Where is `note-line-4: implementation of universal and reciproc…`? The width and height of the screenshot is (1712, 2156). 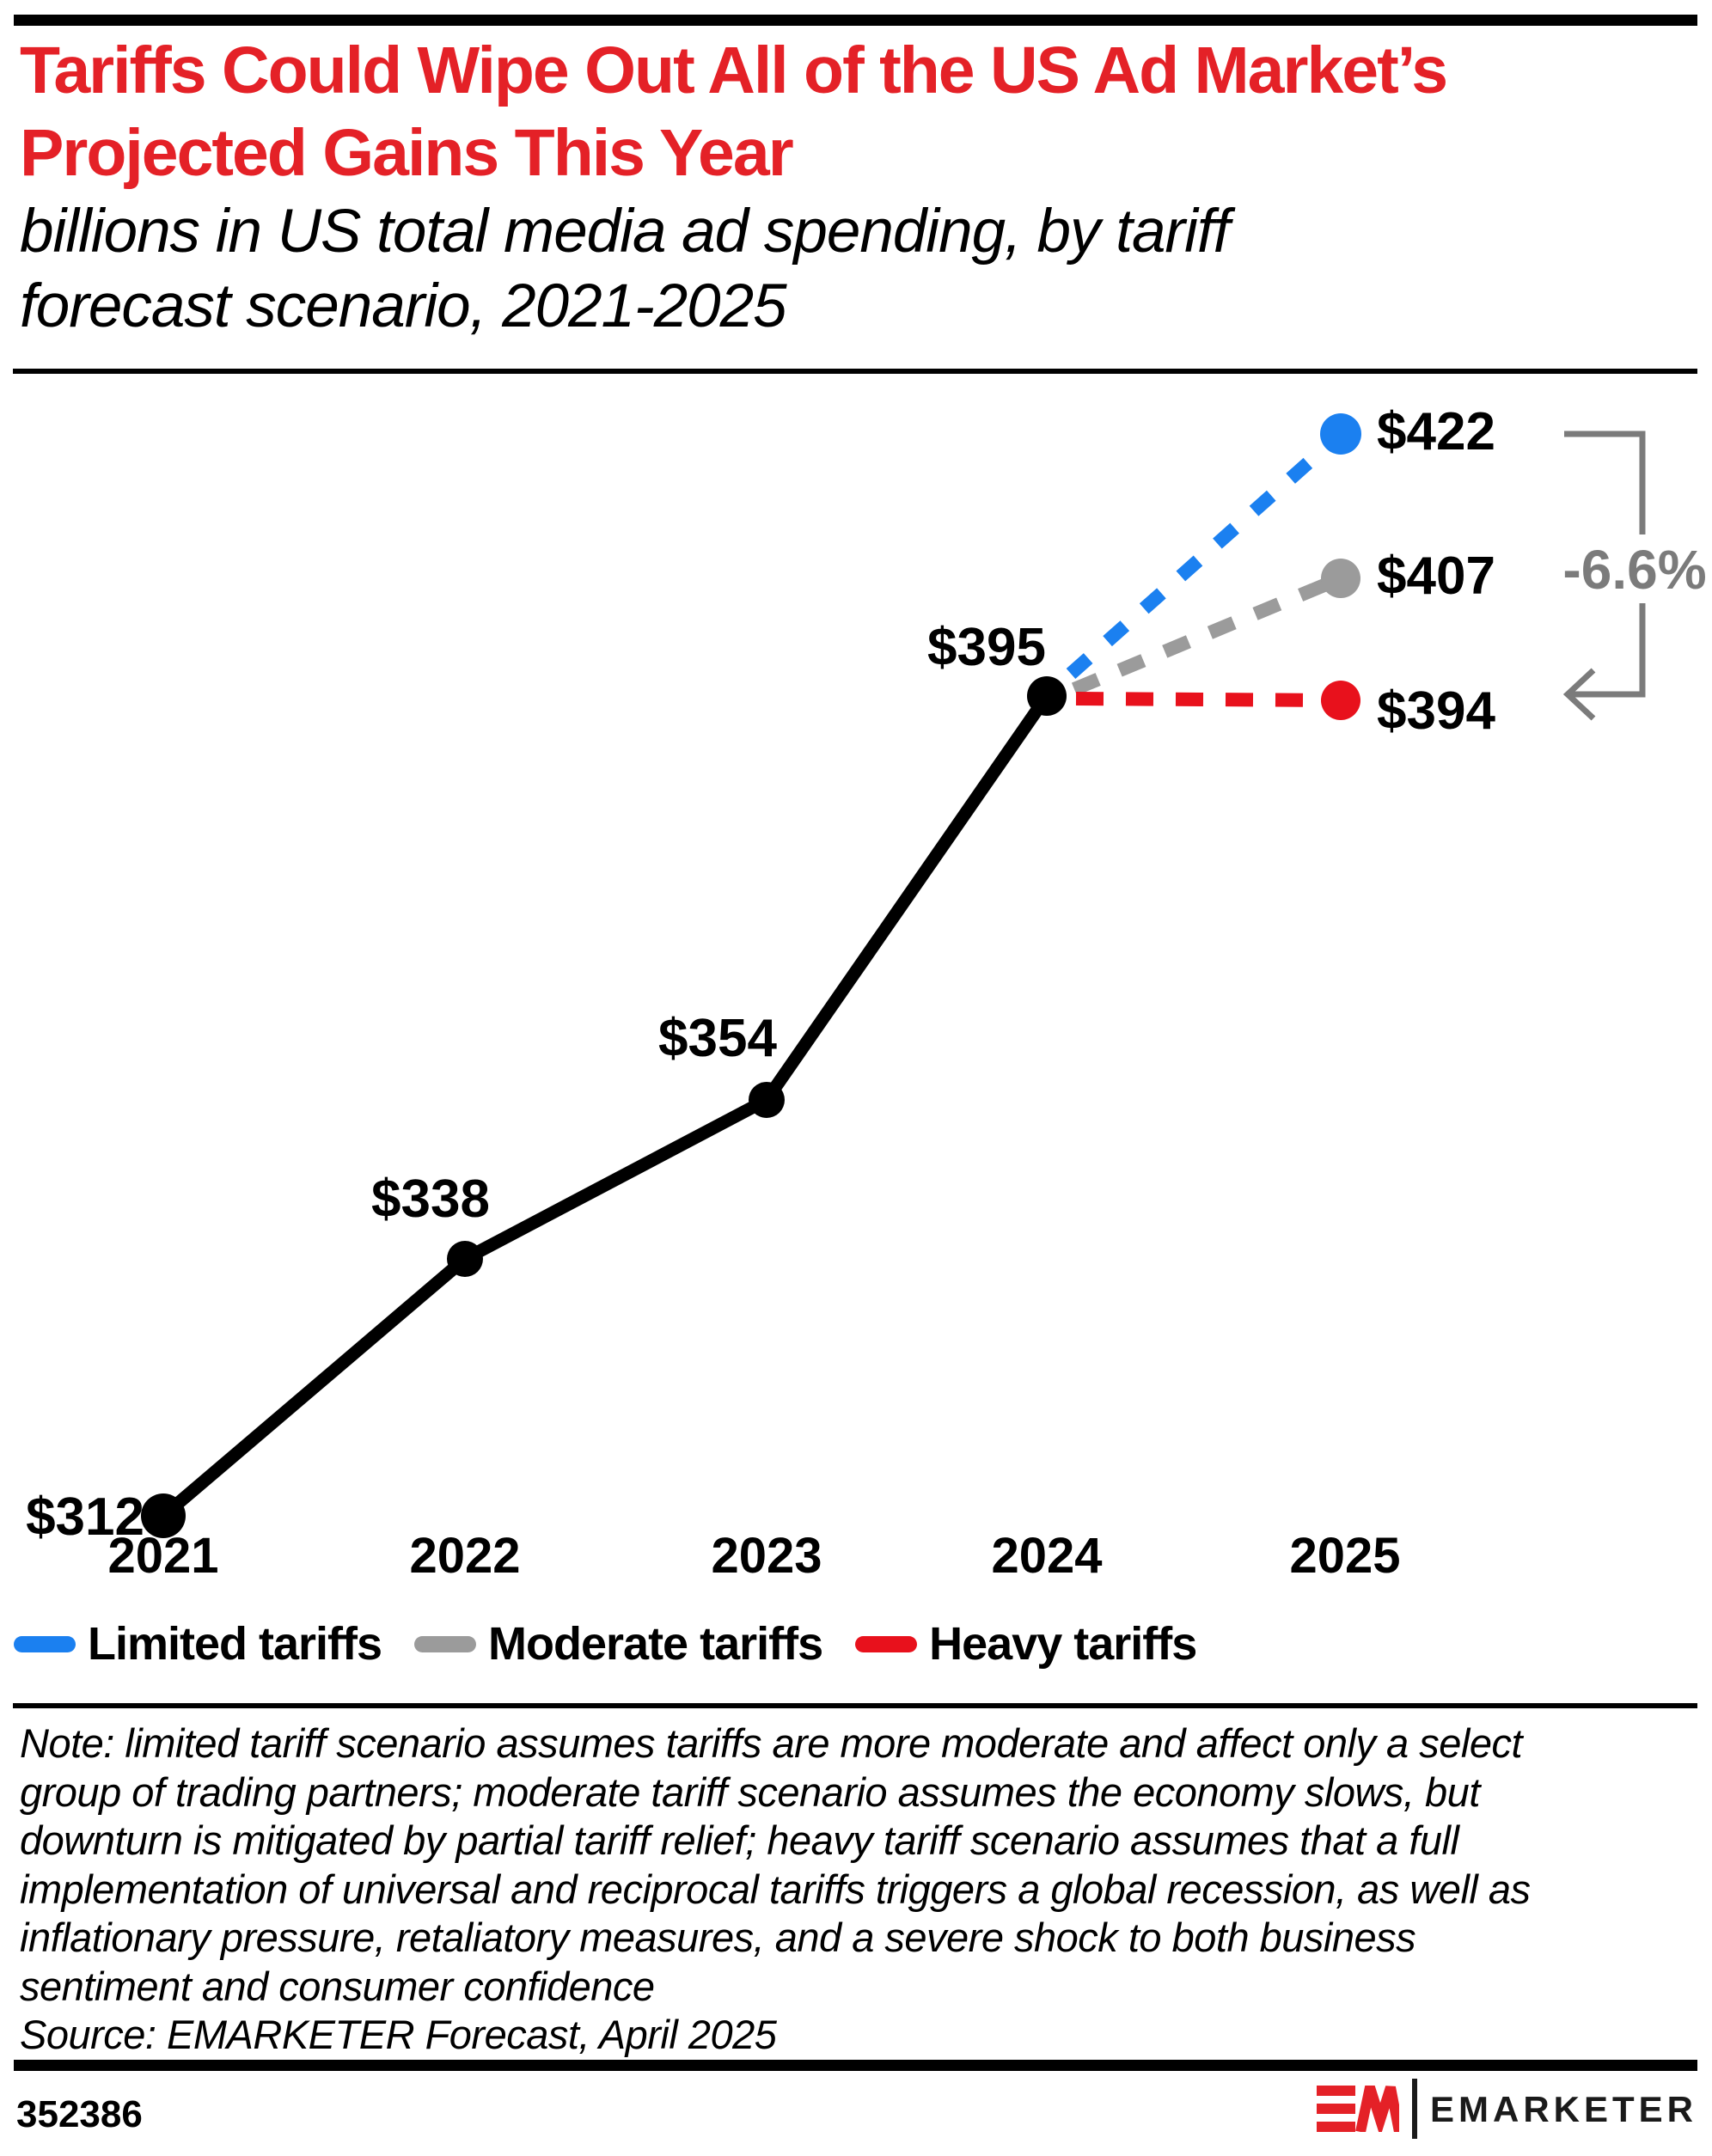
note-line-4: implementation of universal and reciproc… is located at coordinates (775, 1889).